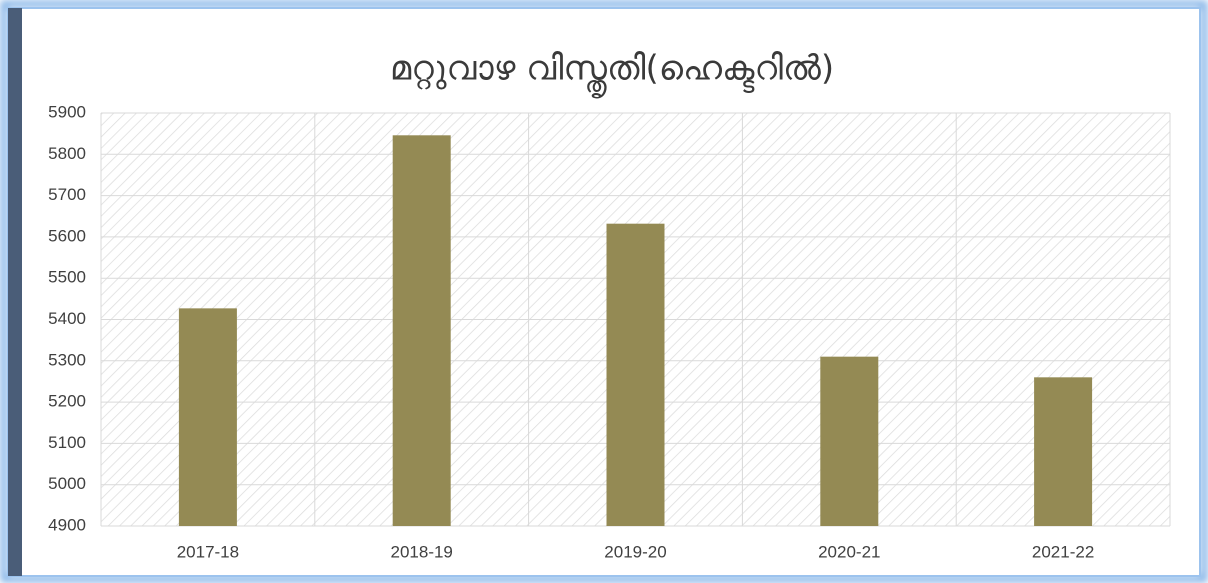 Image resolution: width=1208 pixels, height=583 pixels. I want to click on y-tick-label: 5300, so click(67, 359).